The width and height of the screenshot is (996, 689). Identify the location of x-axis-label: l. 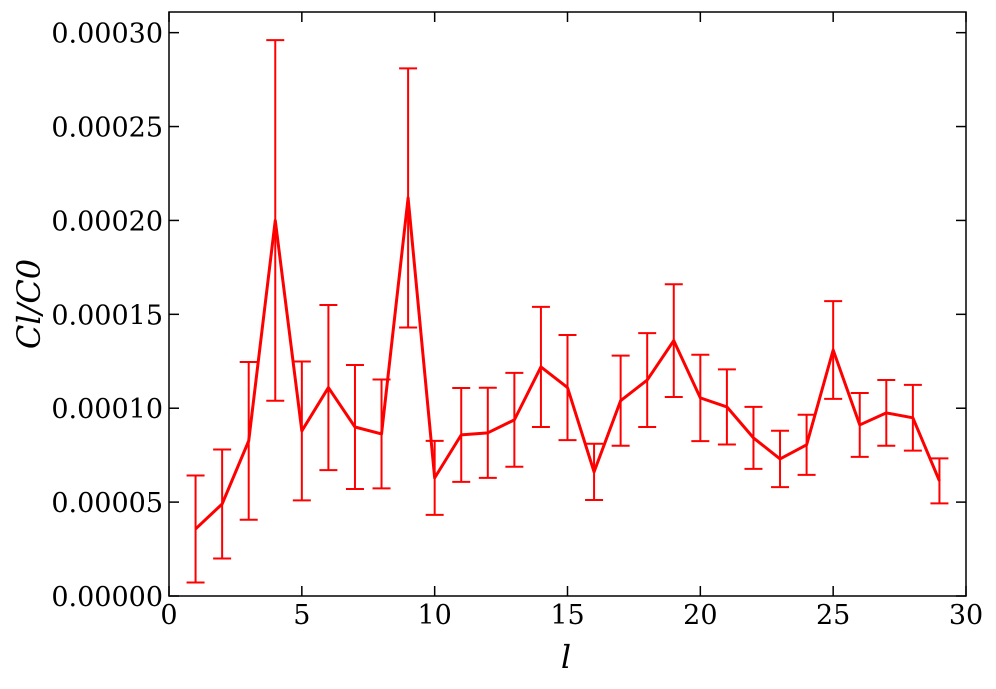
(566, 657).